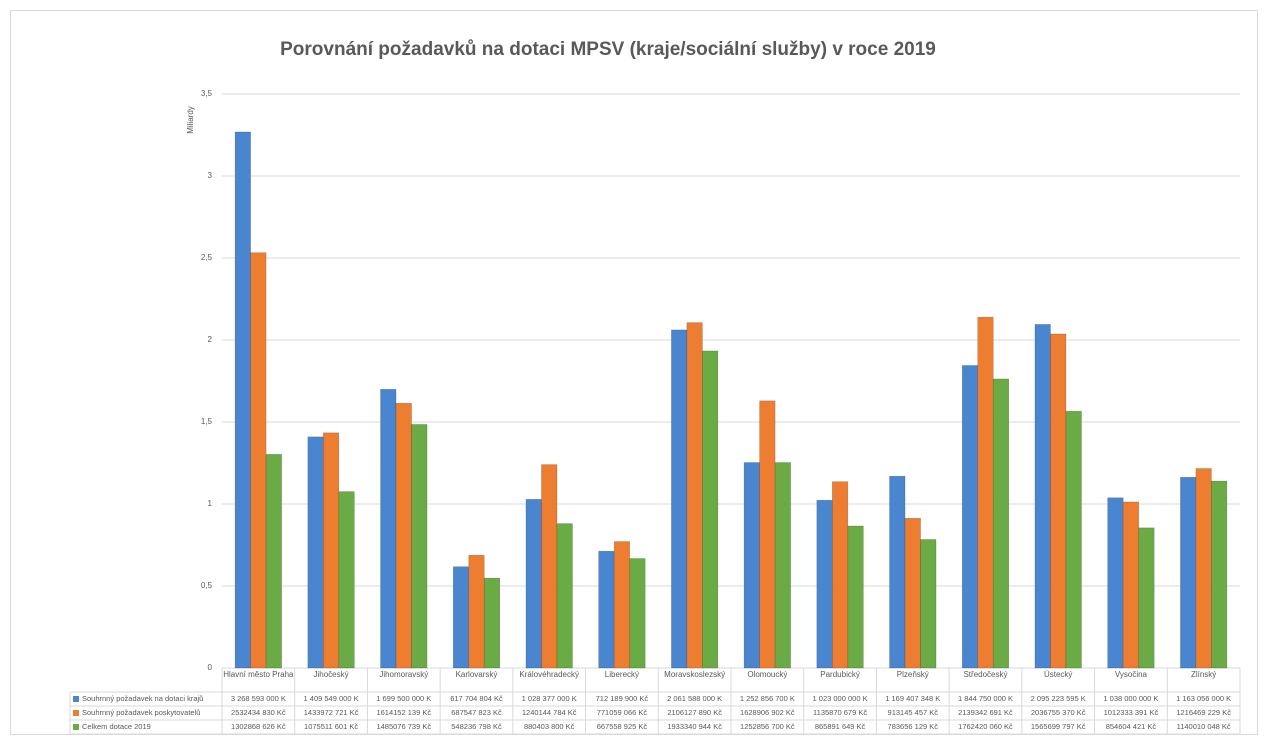 The image size is (1268, 745). What do you see at coordinates (840, 698) in the screenshot?
I see `table-cell: 1 023 000 000 K` at bounding box center [840, 698].